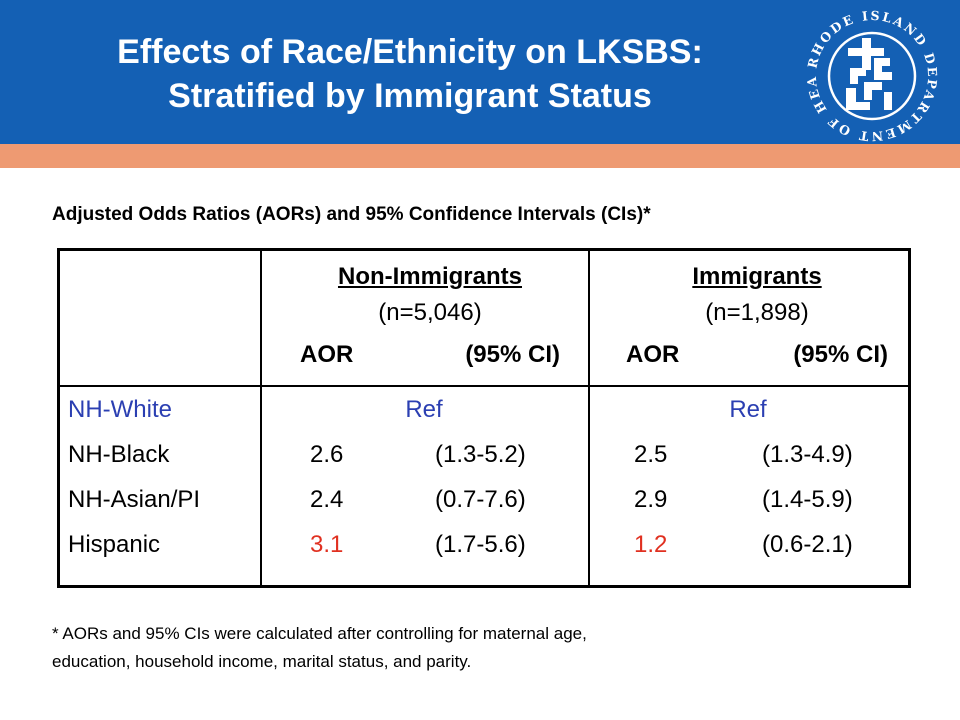  I want to click on group-name: Non-Immigrants, so click(429, 276).